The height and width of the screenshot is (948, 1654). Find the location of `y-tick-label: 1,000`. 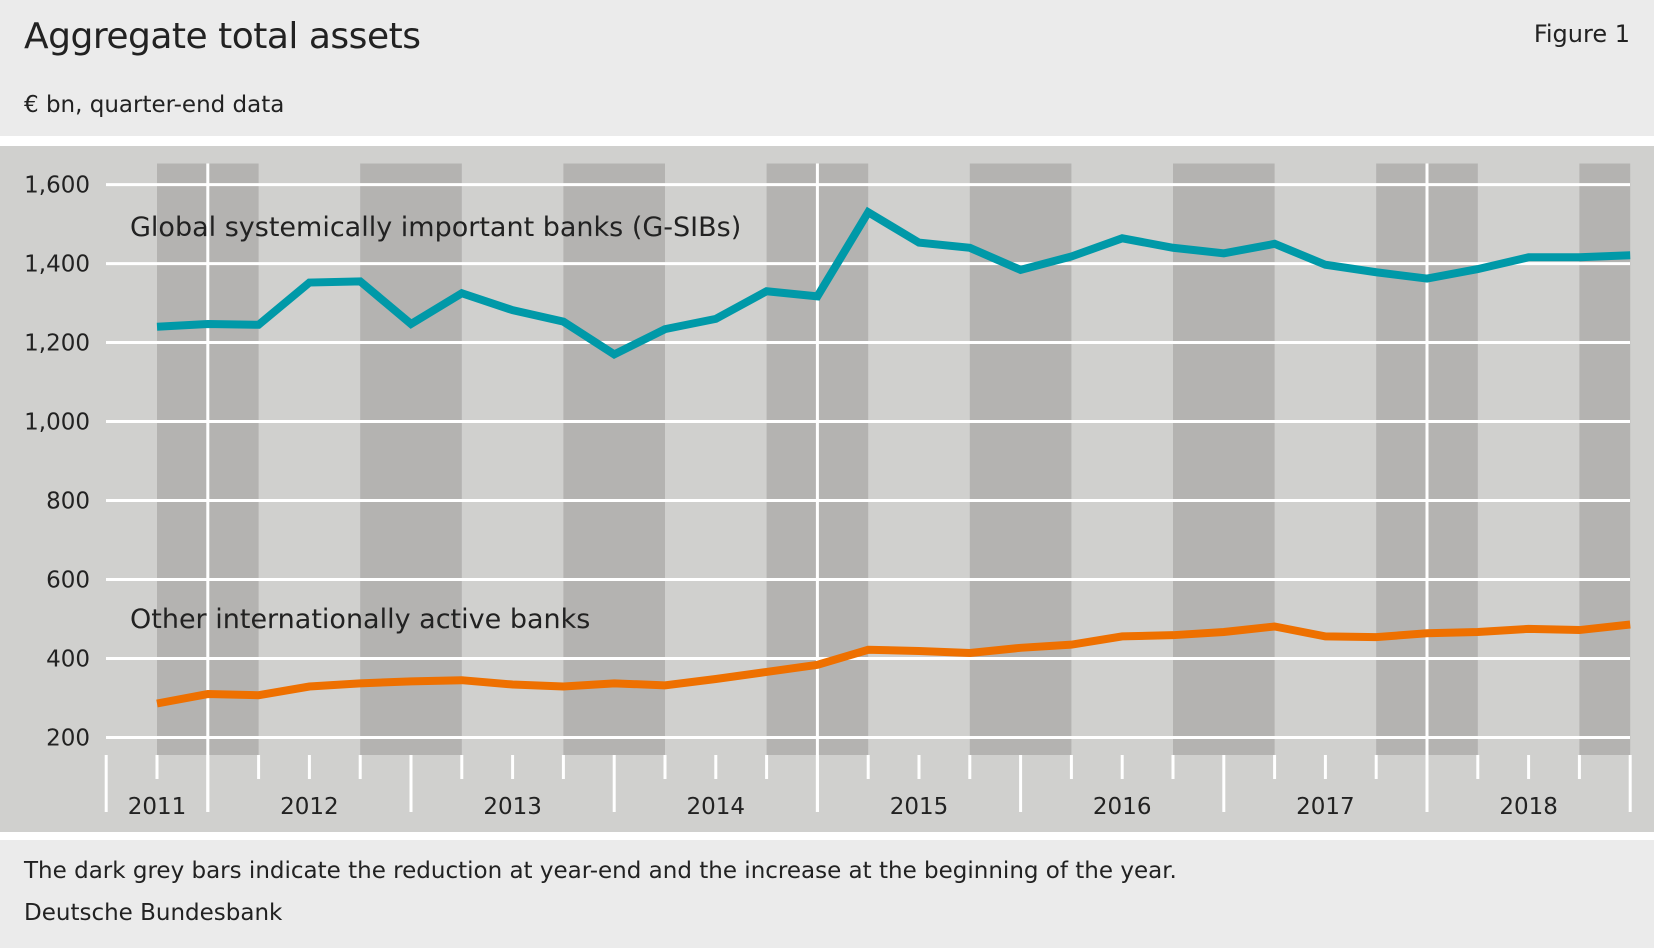

y-tick-label: 1,000 is located at coordinates (57, 423).